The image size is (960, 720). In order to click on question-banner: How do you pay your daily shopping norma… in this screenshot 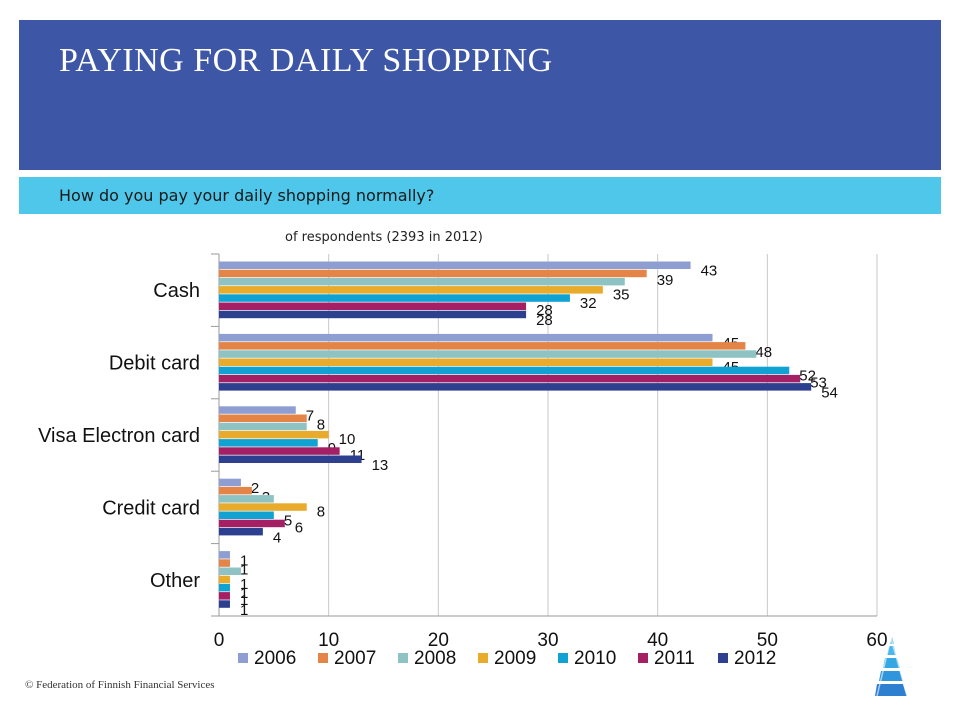, I will do `click(480, 195)`.